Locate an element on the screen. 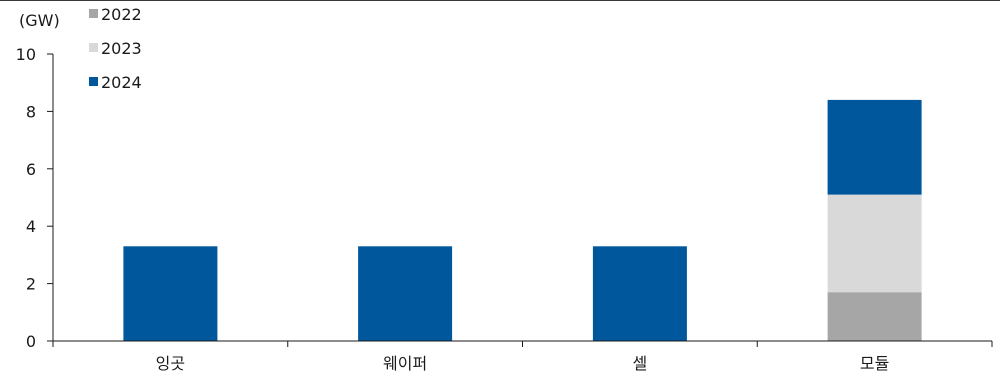 The height and width of the screenshot is (380, 1000). legend-swatch-2023 is located at coordinates (93, 47).